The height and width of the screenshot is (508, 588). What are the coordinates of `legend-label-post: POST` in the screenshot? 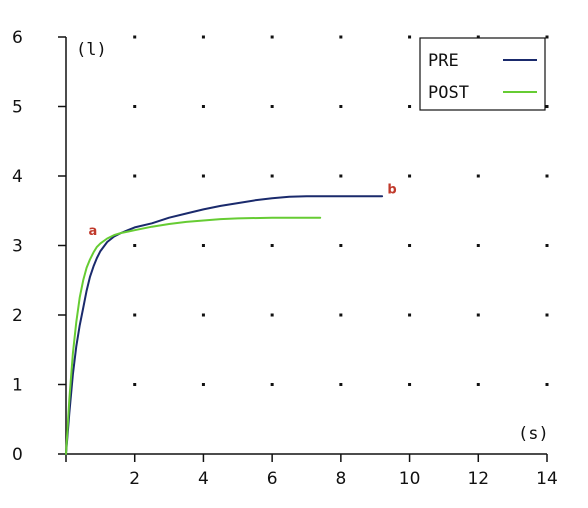 It's located at (448, 93).